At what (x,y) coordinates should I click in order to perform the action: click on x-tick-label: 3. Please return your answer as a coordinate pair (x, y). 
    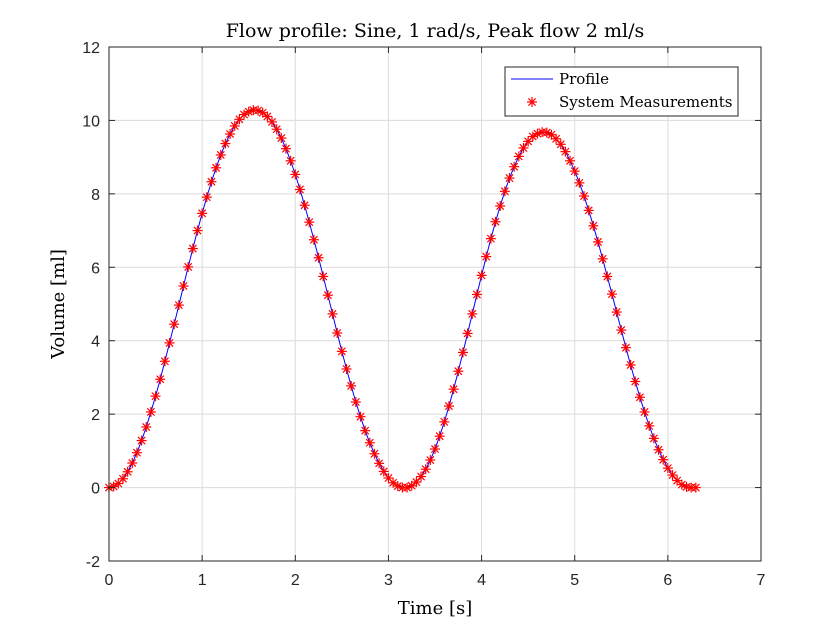
    Looking at the image, I should click on (388, 580).